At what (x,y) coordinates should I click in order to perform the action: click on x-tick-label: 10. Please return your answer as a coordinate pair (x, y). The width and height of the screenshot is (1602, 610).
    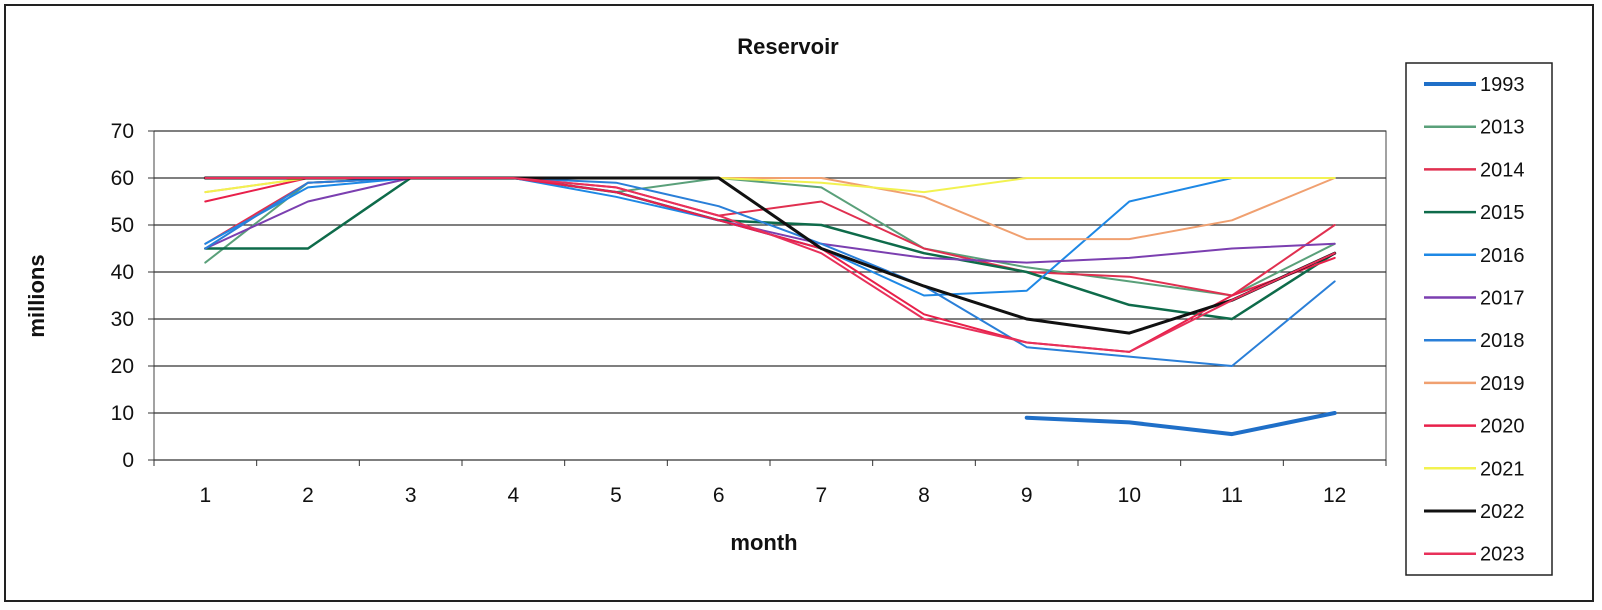
    Looking at the image, I should click on (1129, 495).